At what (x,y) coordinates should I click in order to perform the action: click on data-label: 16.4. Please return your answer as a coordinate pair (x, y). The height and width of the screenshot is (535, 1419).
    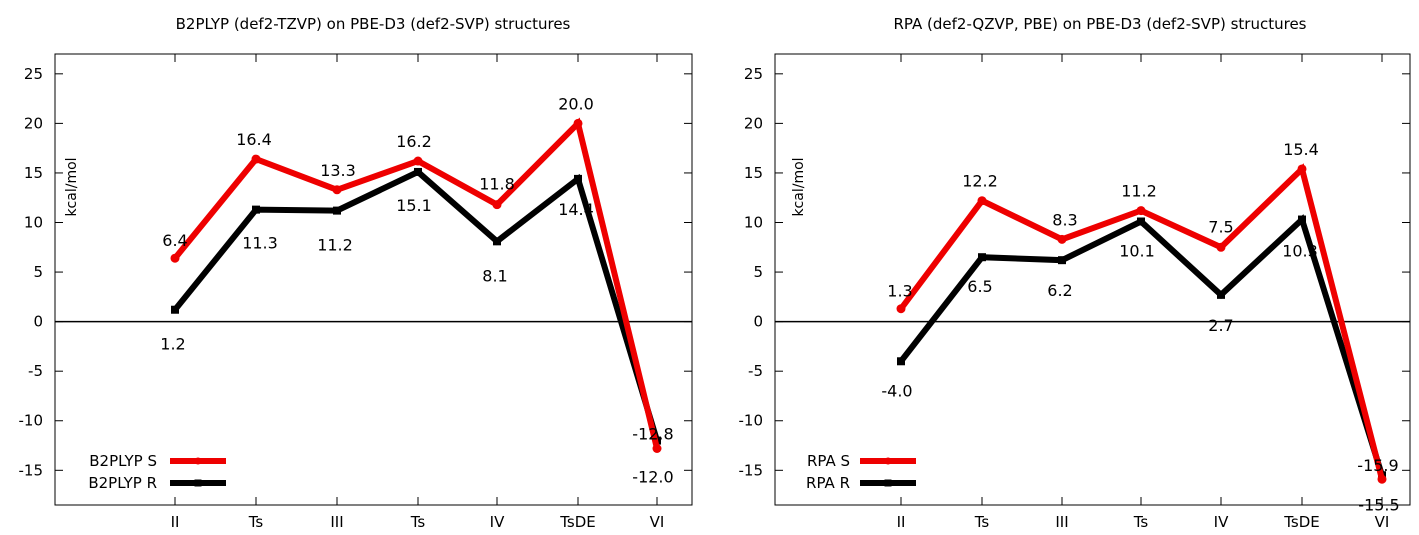
    Looking at the image, I should click on (254, 139).